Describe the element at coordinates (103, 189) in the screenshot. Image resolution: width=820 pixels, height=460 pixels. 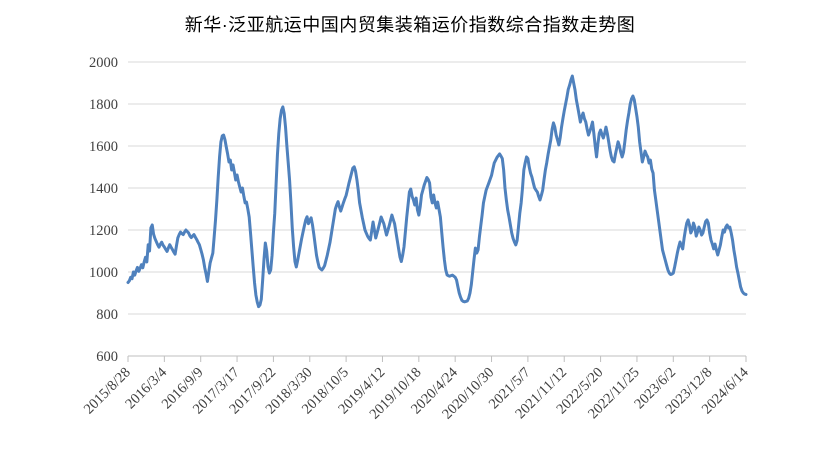
I see `y-tick-label: 1400` at that location.